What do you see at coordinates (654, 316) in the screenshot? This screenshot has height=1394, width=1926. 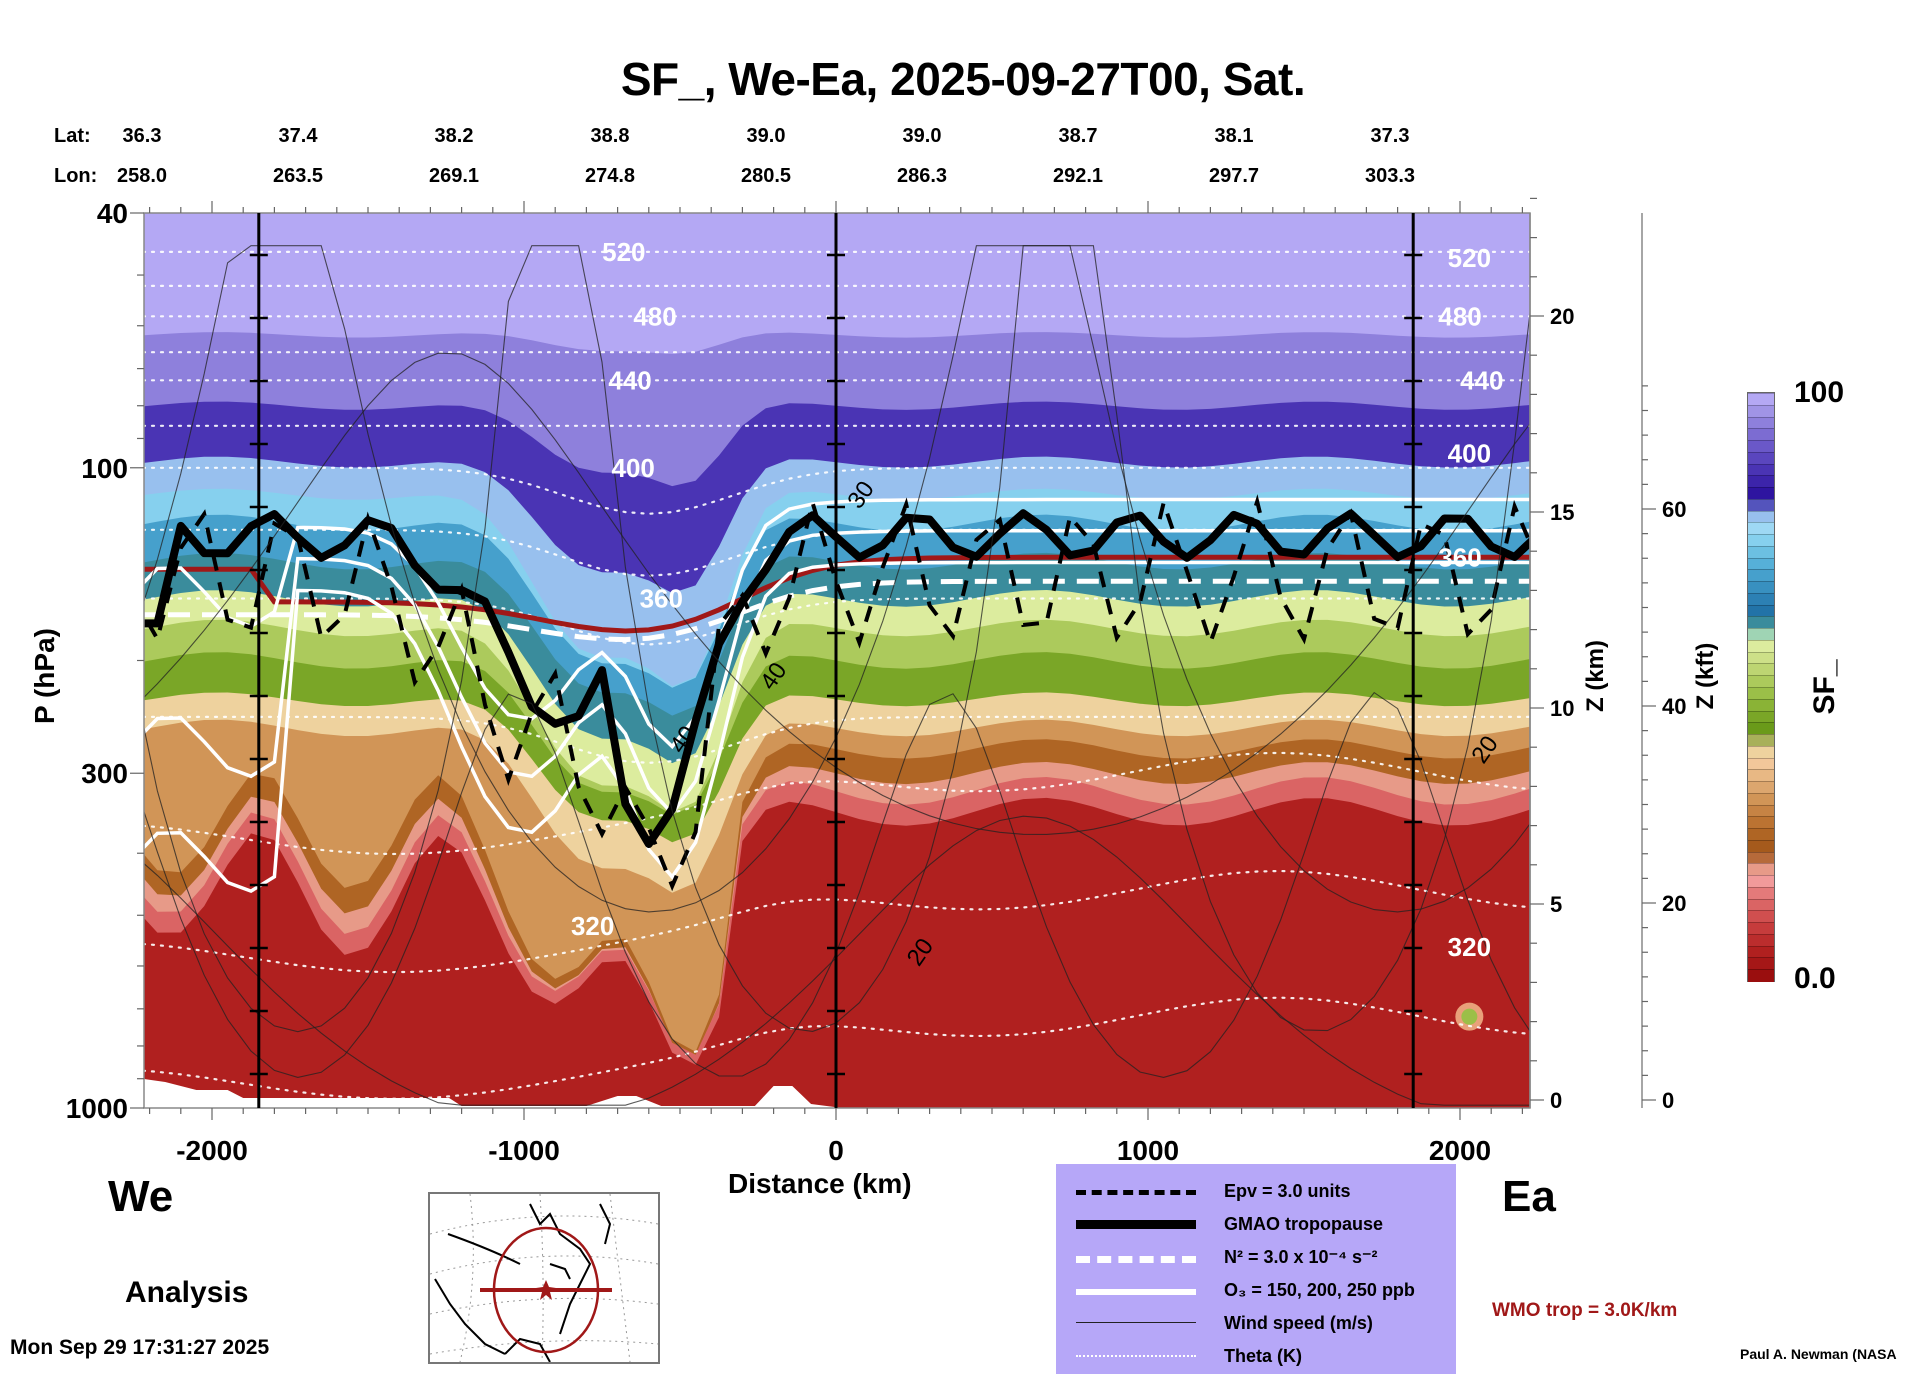 I see `theta-label: 480` at bounding box center [654, 316].